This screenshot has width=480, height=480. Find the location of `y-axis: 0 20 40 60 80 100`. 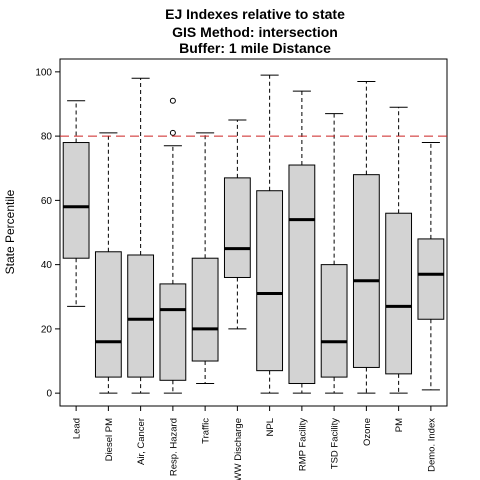

y-axis: 0 20 40 60 80 100 is located at coordinates (47, 233).